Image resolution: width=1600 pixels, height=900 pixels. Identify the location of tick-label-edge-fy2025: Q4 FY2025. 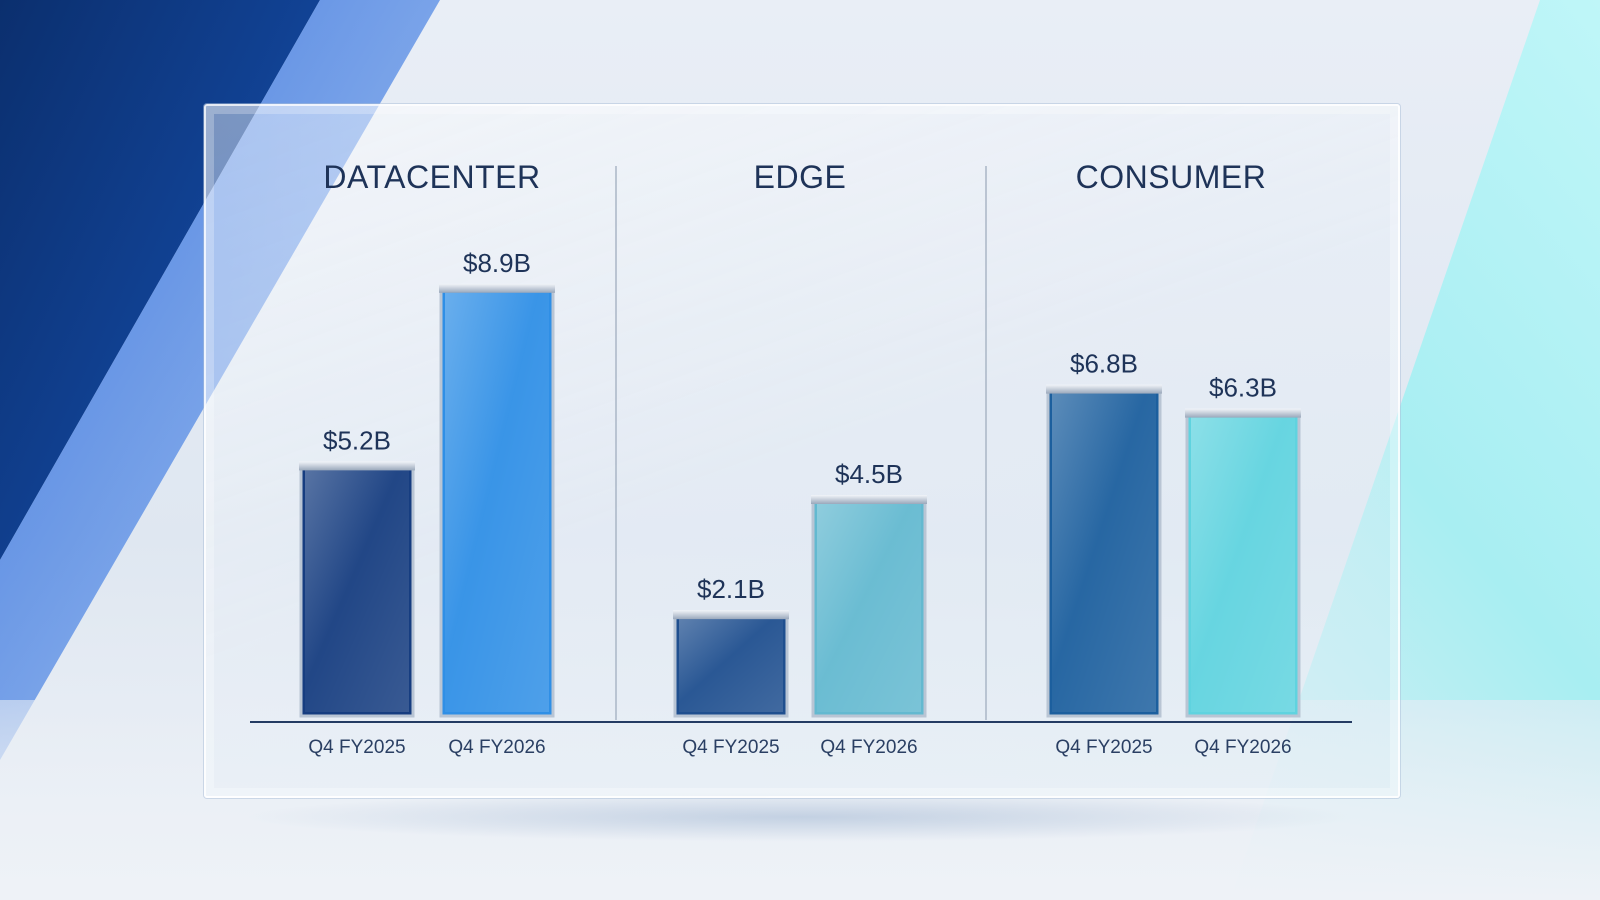
(730, 747).